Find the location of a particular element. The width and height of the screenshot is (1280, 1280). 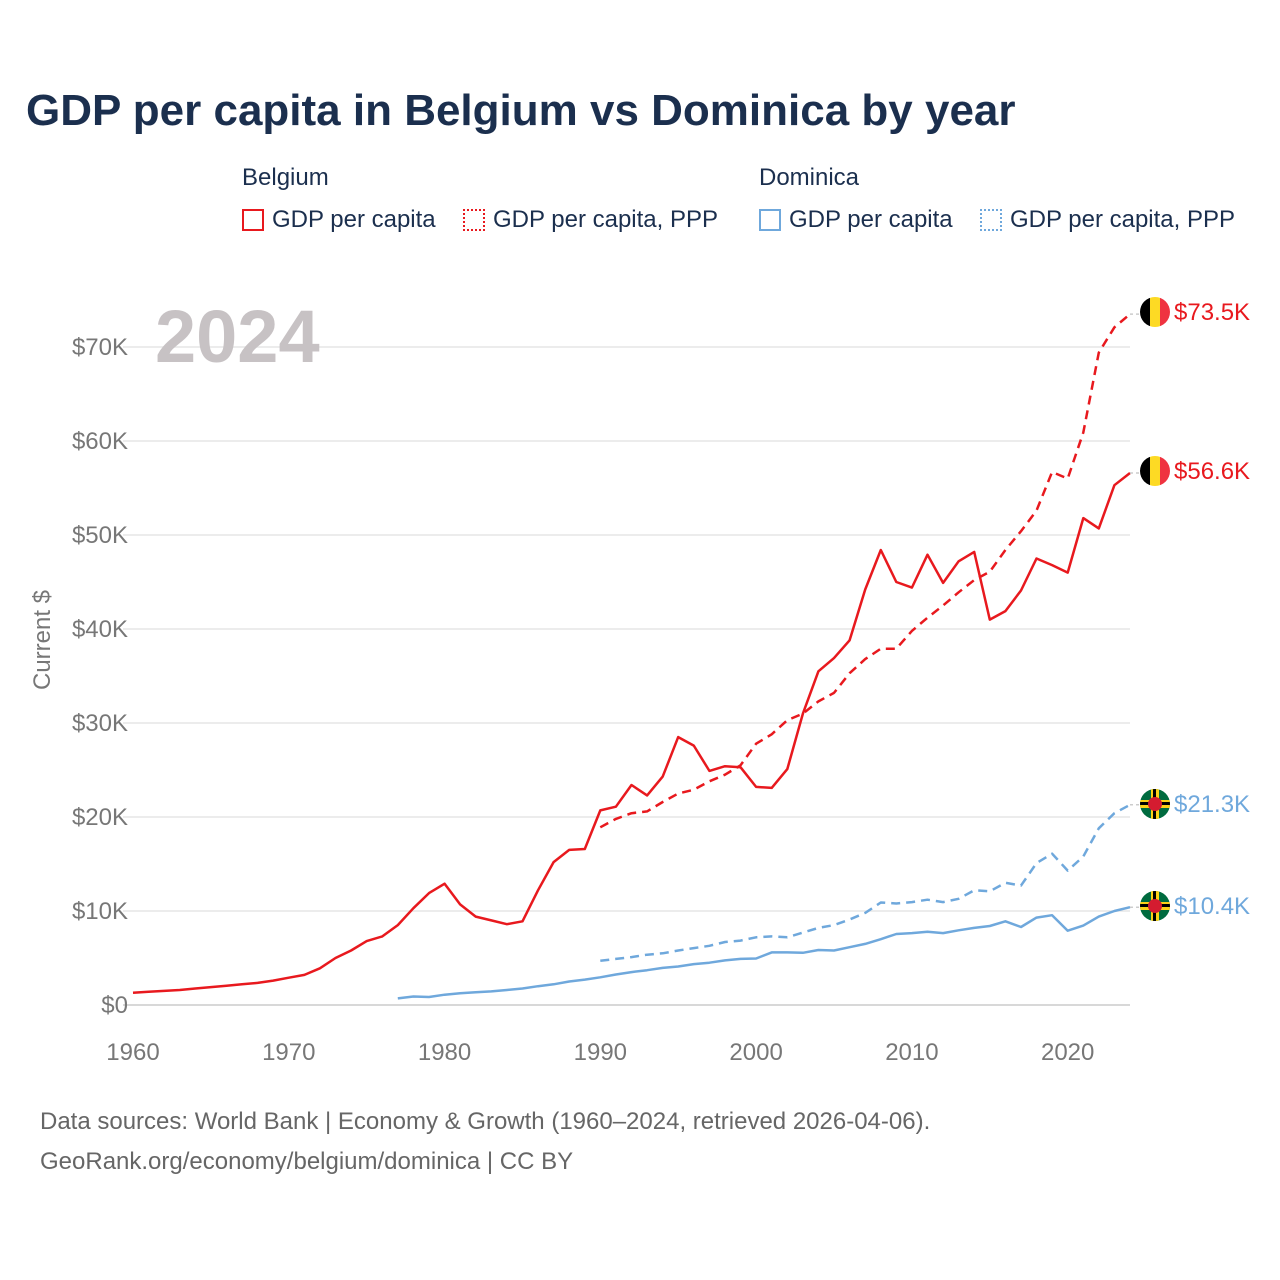

y-tick-label: $50K is located at coordinates (100, 535).